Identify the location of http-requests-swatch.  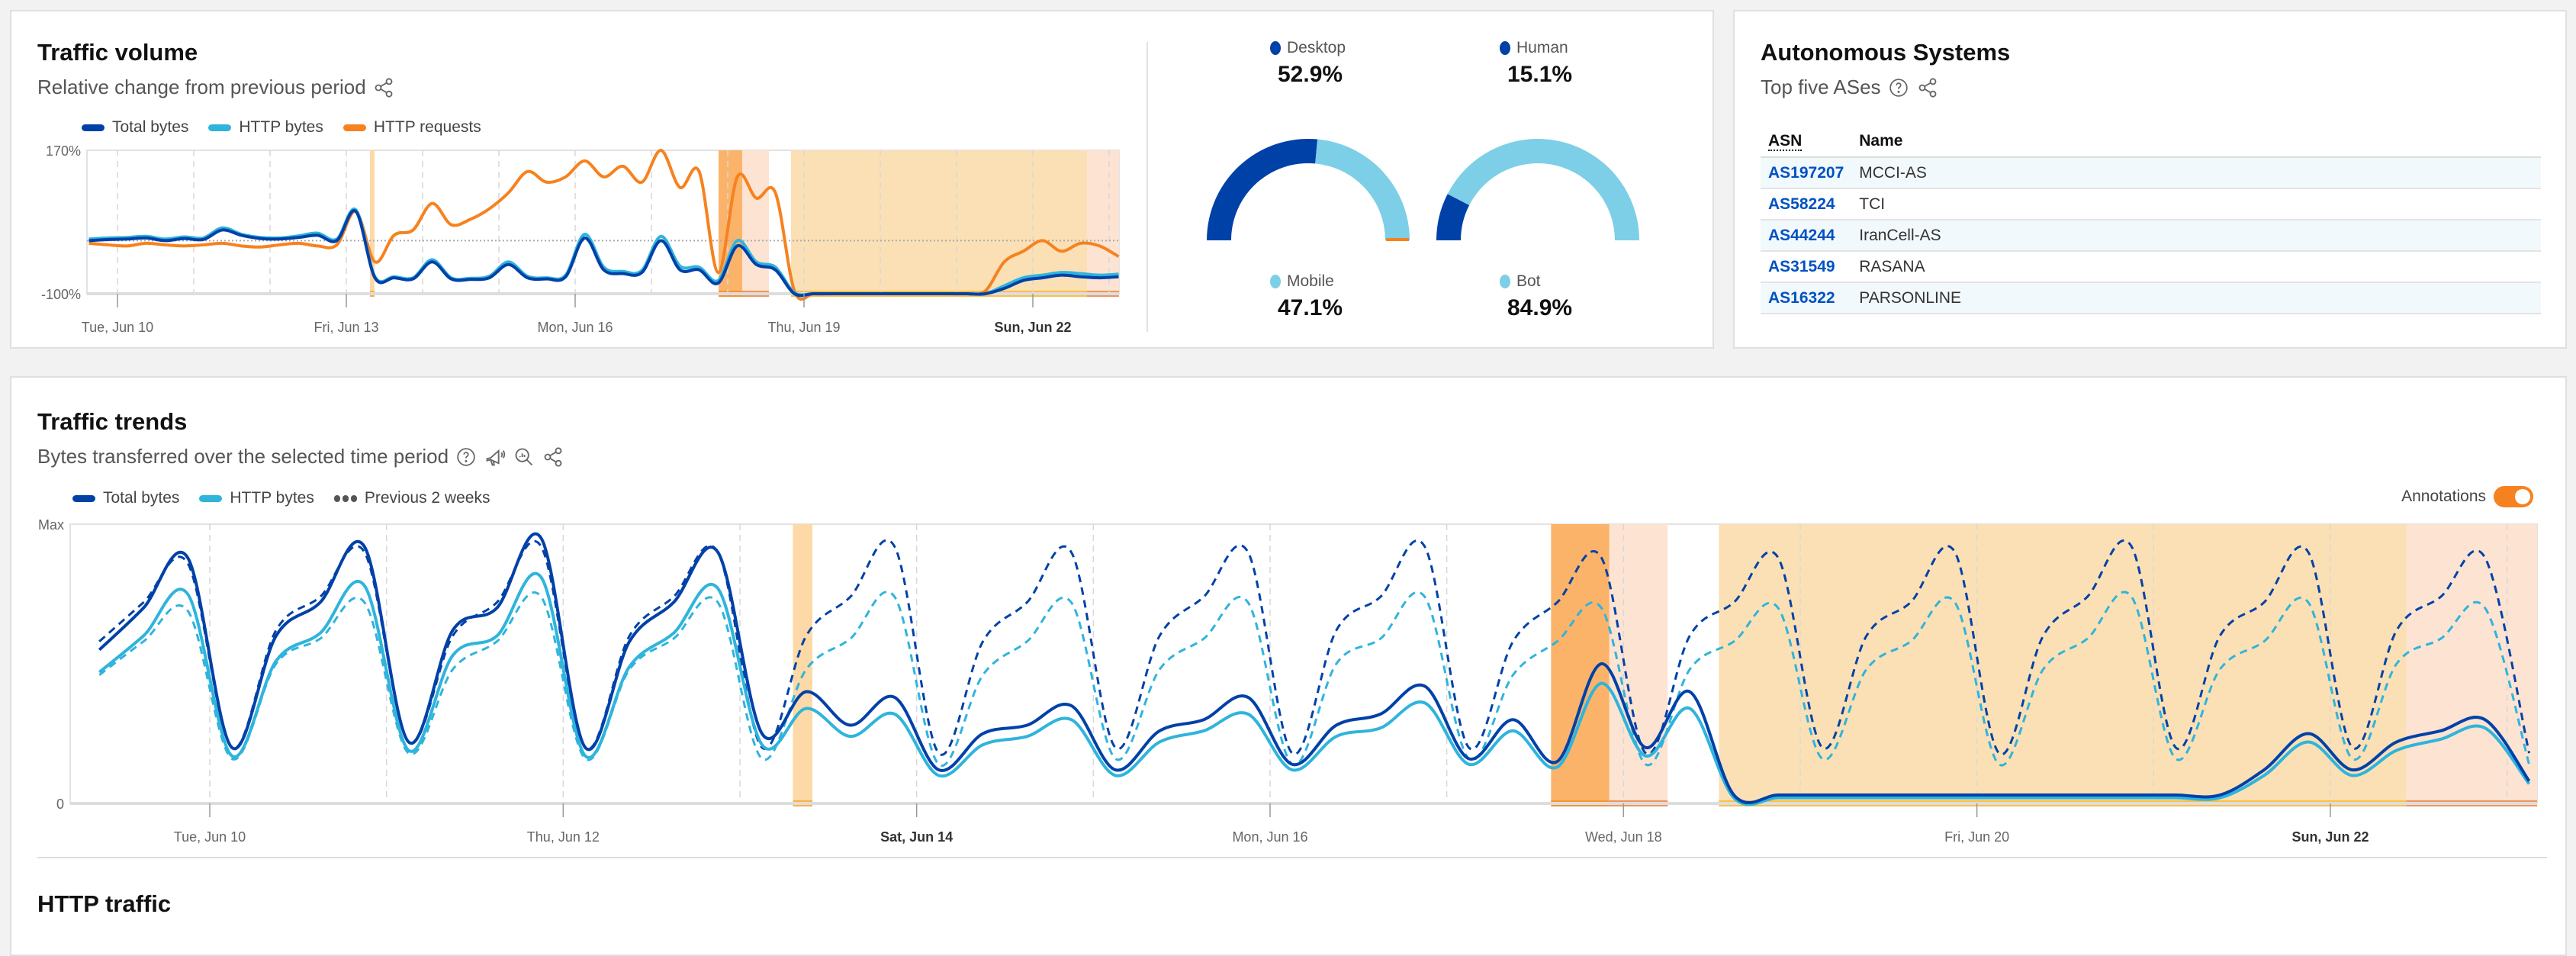
(354, 128).